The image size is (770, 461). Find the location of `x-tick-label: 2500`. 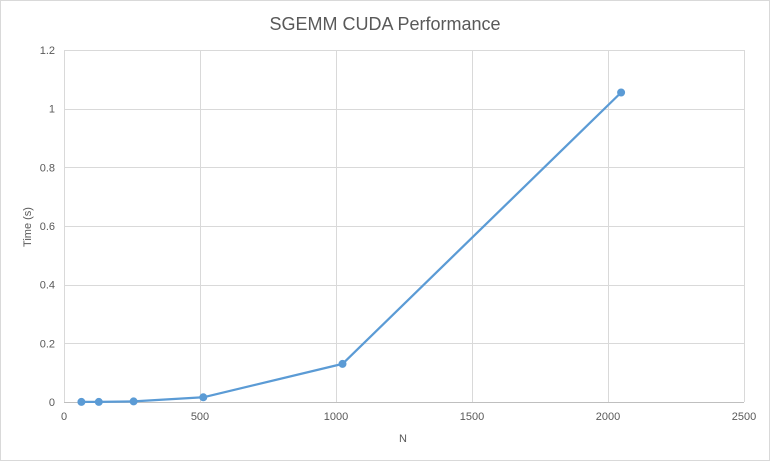

x-tick-label: 2500 is located at coordinates (744, 417).